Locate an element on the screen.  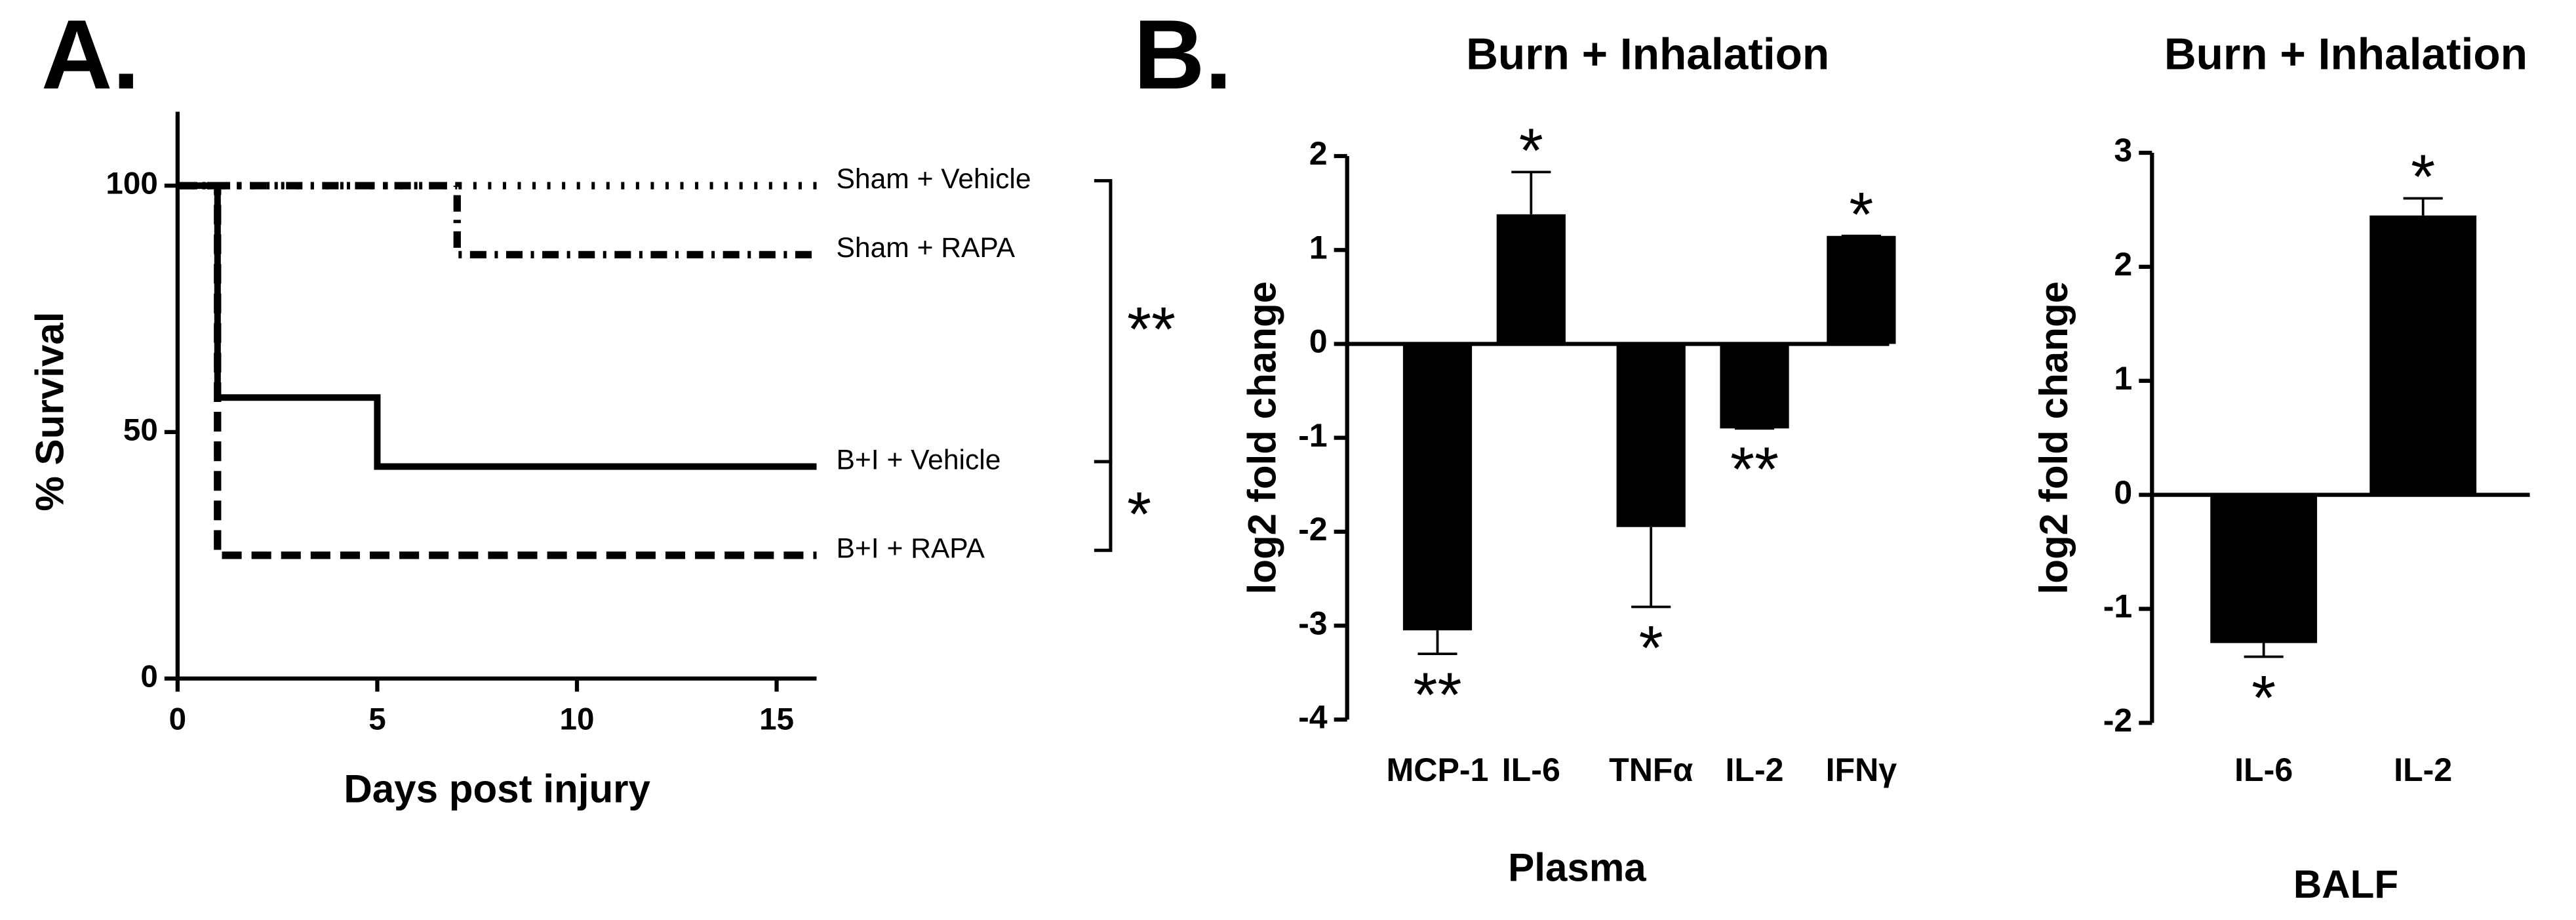
panel-label: B. is located at coordinates (1183, 55).